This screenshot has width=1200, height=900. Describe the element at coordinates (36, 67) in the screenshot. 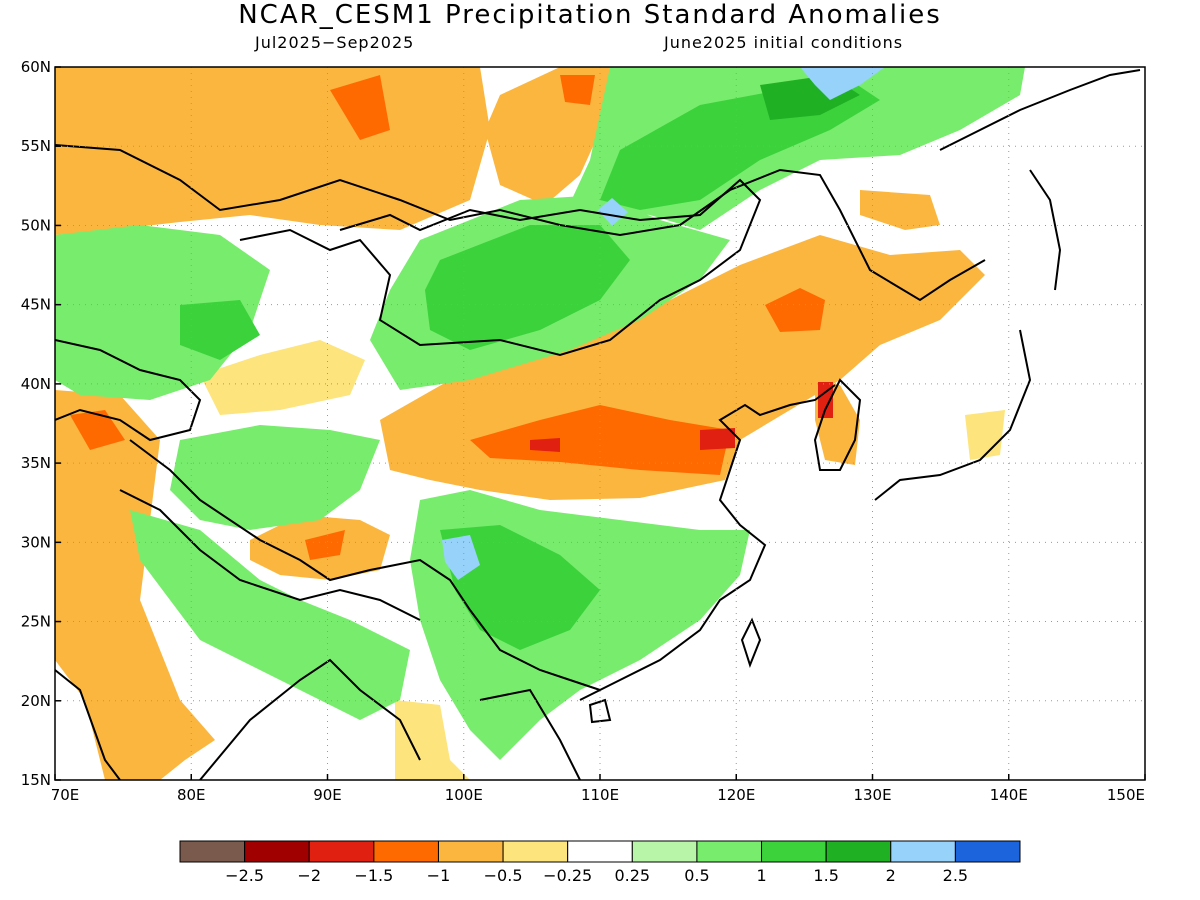

I see `lat-tick-label: 60N` at that location.